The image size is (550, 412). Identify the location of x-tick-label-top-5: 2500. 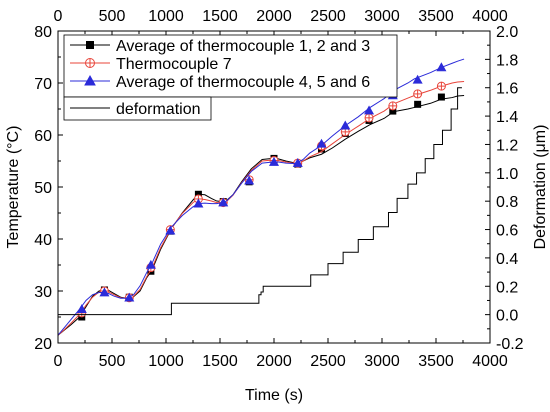
(328, 16).